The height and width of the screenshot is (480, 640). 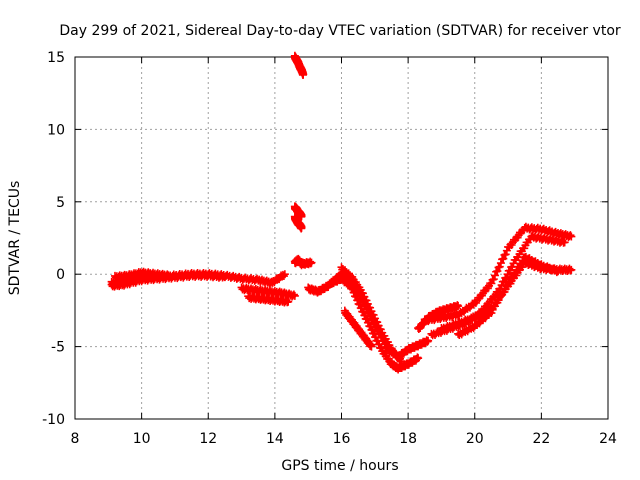 What do you see at coordinates (303, 262) in the screenshot?
I see `series-track-i` at bounding box center [303, 262].